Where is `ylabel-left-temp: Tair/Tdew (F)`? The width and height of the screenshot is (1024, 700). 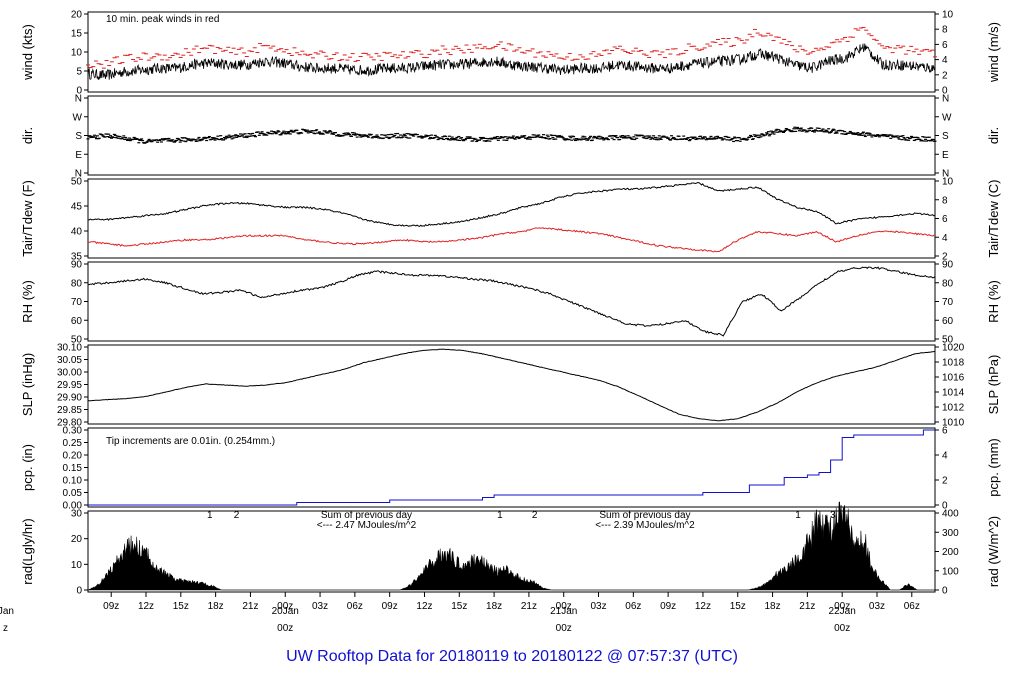
ylabel-left-temp: Tair/Tdew (F) is located at coordinates (27, 218).